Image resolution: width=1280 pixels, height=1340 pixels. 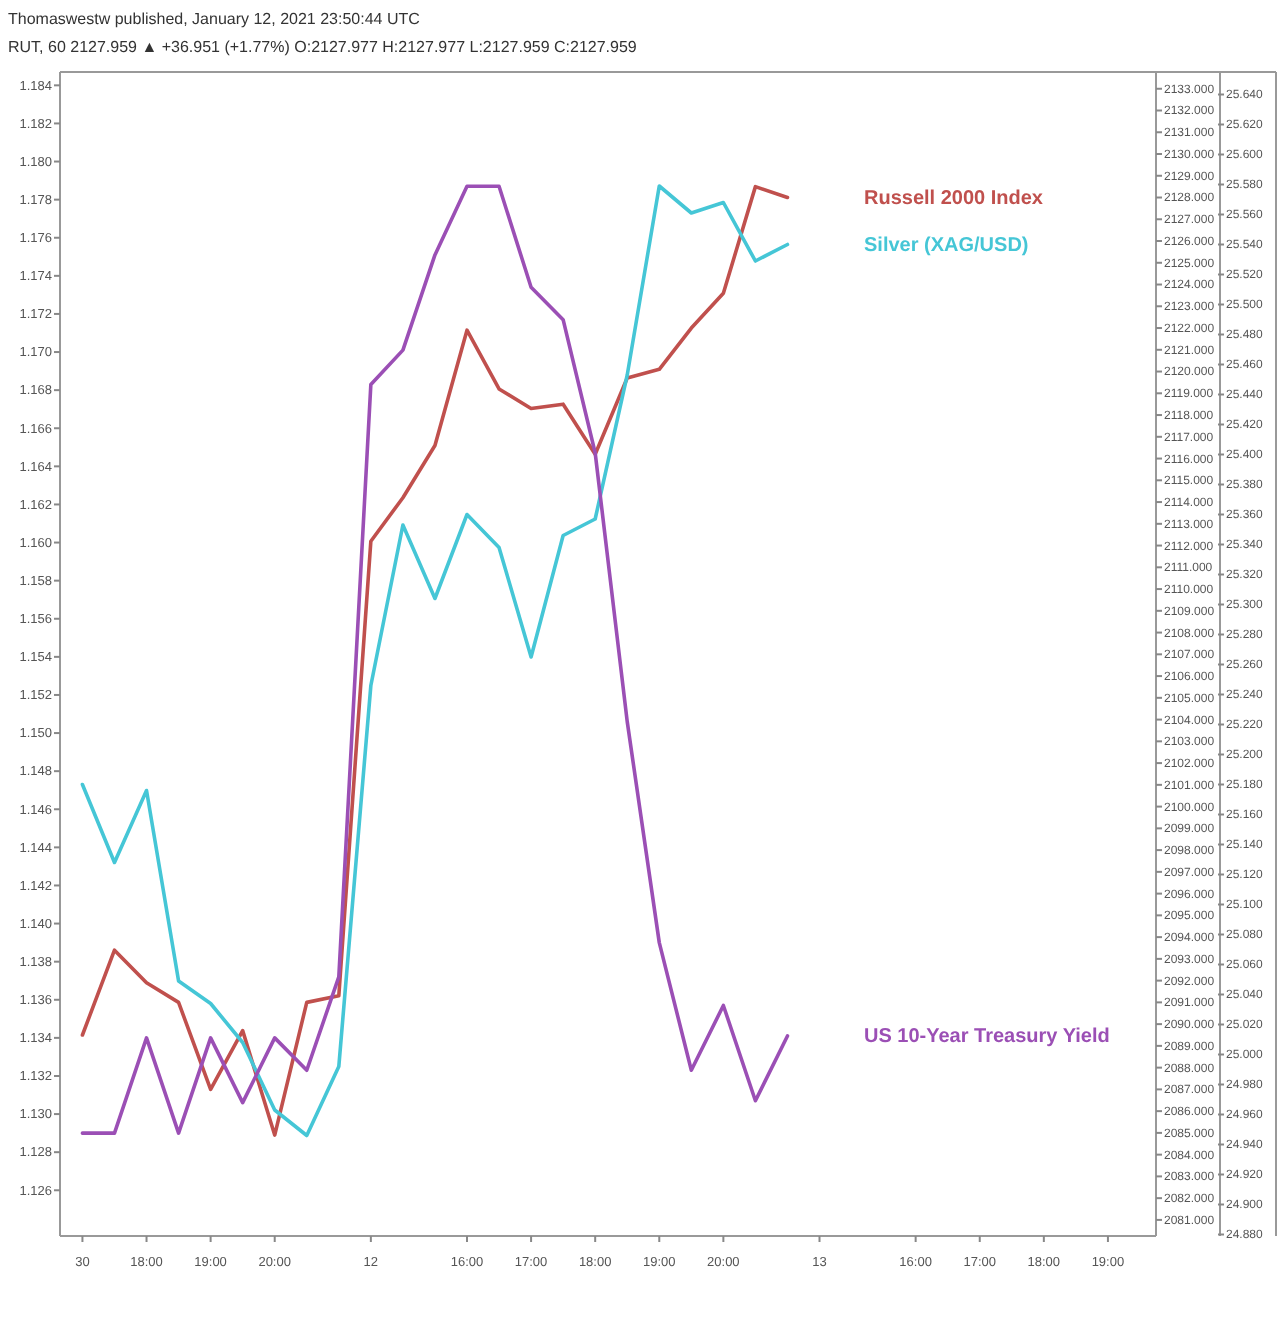 What do you see at coordinates (214, 19) in the screenshot?
I see `chart-title: Thomaswestw published, January 12, 2021 23:50:44 UTC` at bounding box center [214, 19].